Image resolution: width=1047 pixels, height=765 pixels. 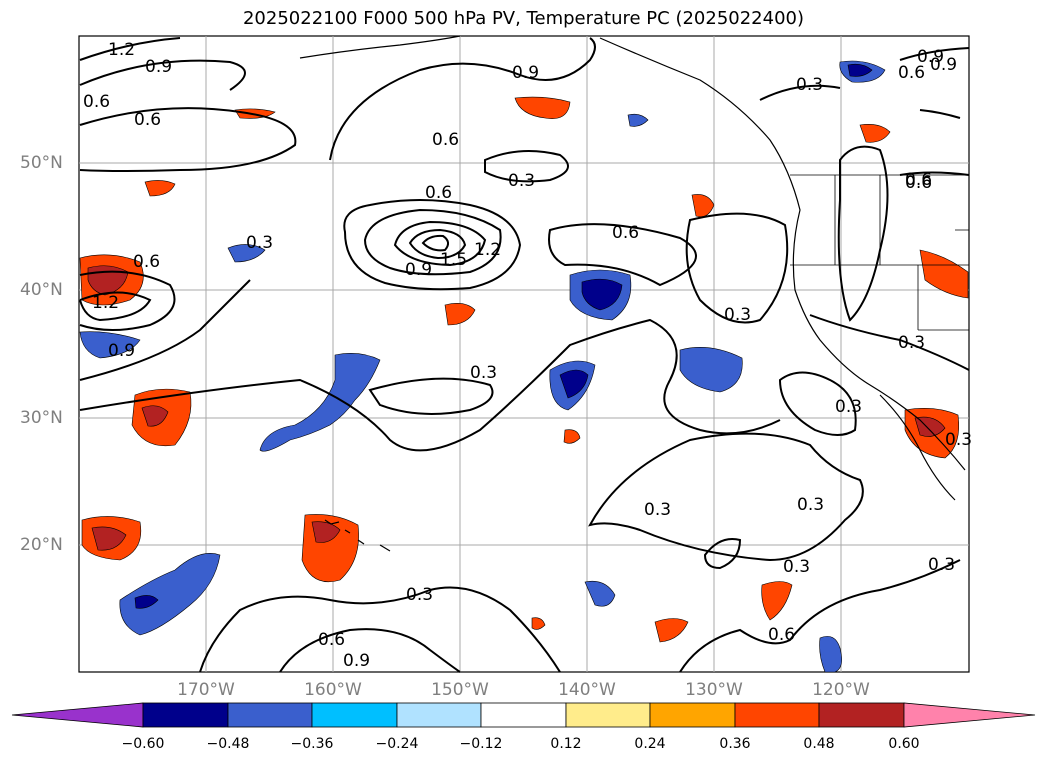 I want to click on colorbar-extend-high, so click(x=969, y=715).